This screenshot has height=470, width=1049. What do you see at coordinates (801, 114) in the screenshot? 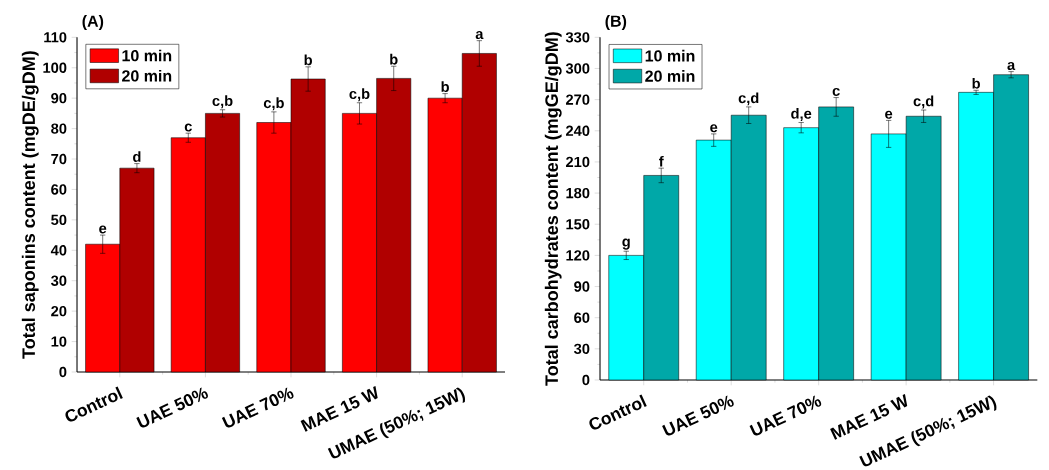
I see `data-label: d,e` at bounding box center [801, 114].